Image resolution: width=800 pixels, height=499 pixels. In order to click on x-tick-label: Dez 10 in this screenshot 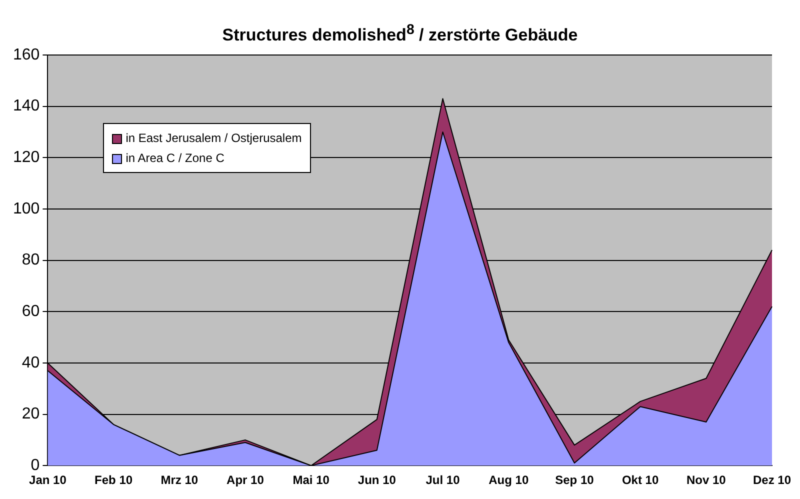, I will do `click(772, 480)`.